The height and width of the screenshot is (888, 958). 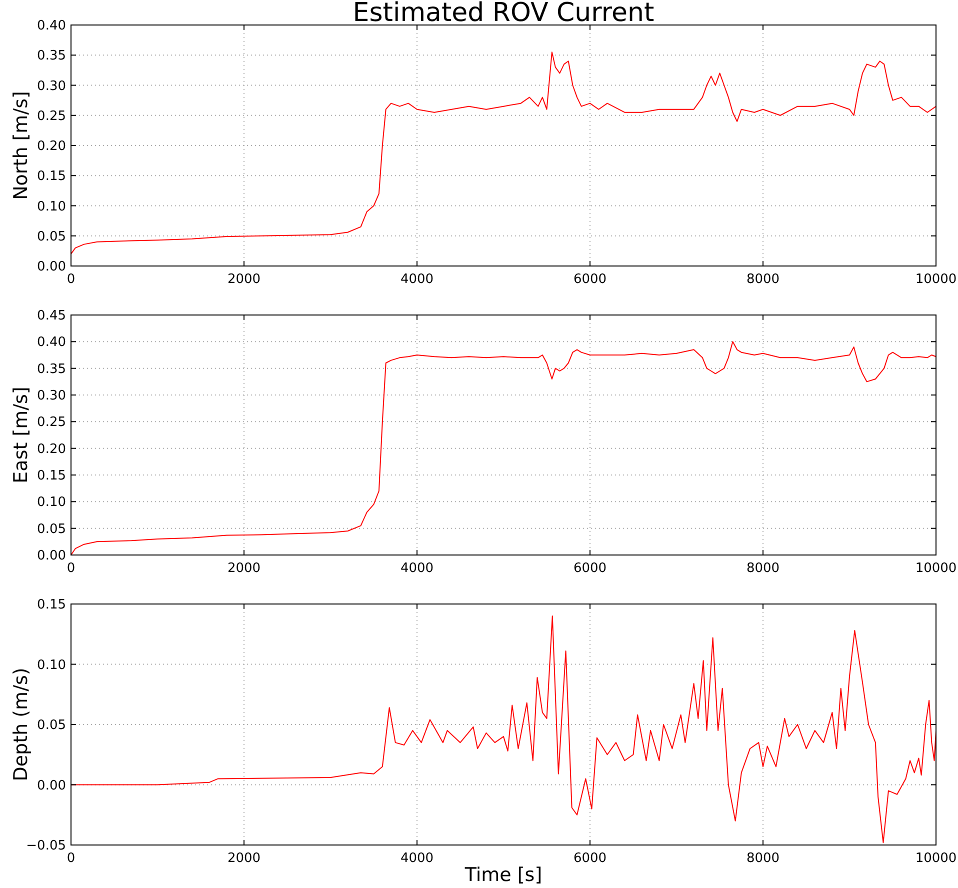 What do you see at coordinates (51, 316) in the screenshot?
I see `y-tick-label: 0.45` at bounding box center [51, 316].